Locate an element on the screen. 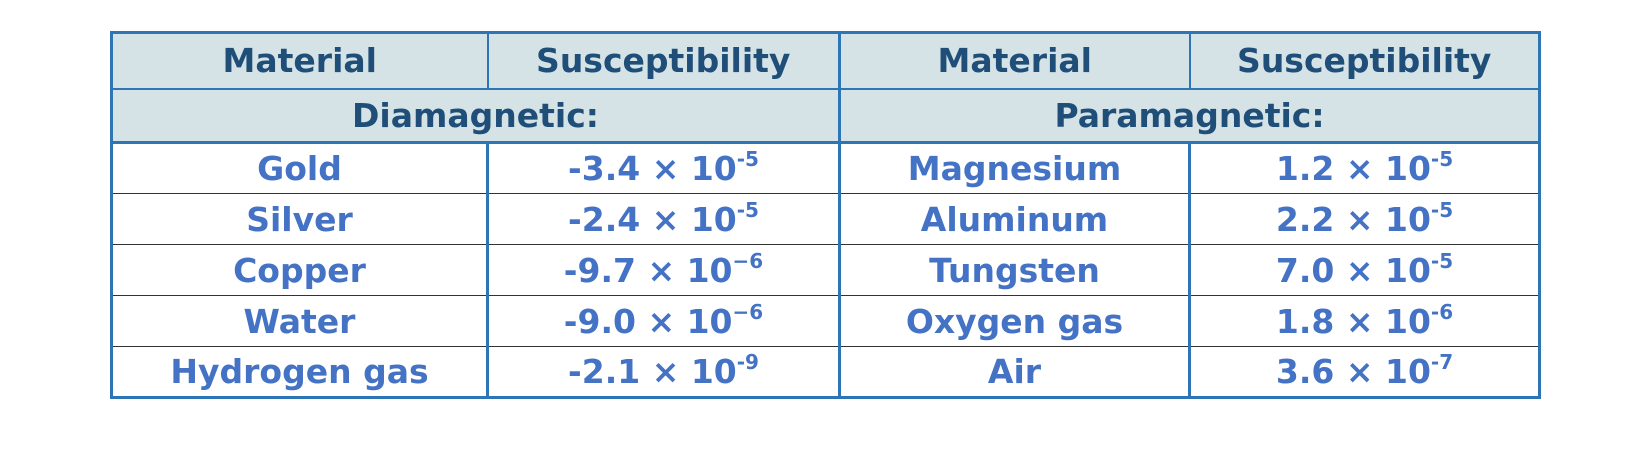  mantissa: 1.8 is located at coordinates (1305, 321).